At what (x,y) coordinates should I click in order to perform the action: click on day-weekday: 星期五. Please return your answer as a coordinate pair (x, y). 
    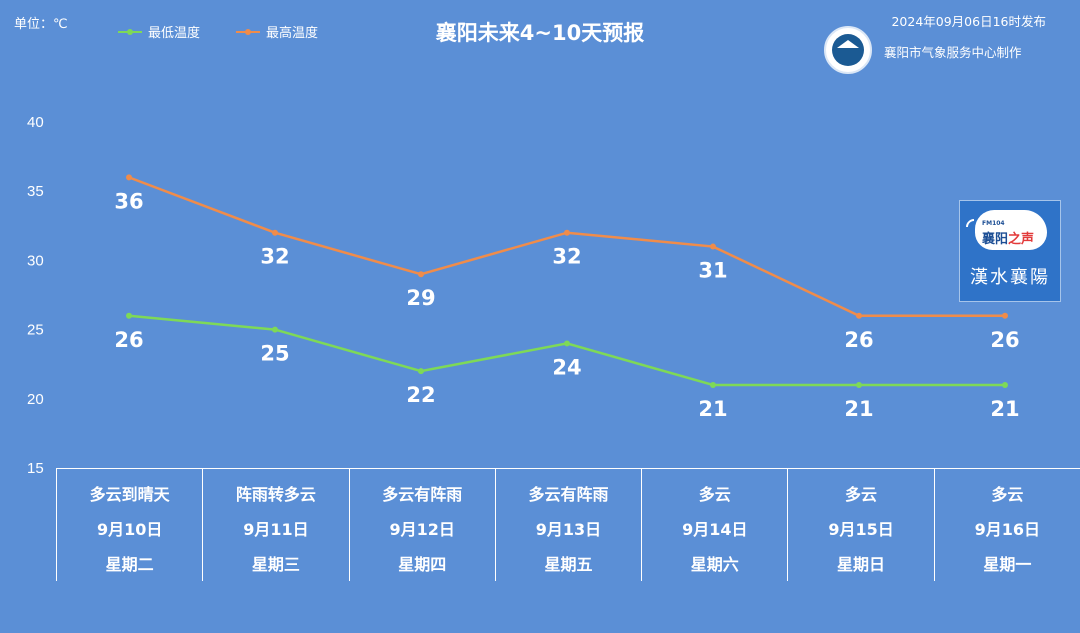
    Looking at the image, I should click on (568, 564).